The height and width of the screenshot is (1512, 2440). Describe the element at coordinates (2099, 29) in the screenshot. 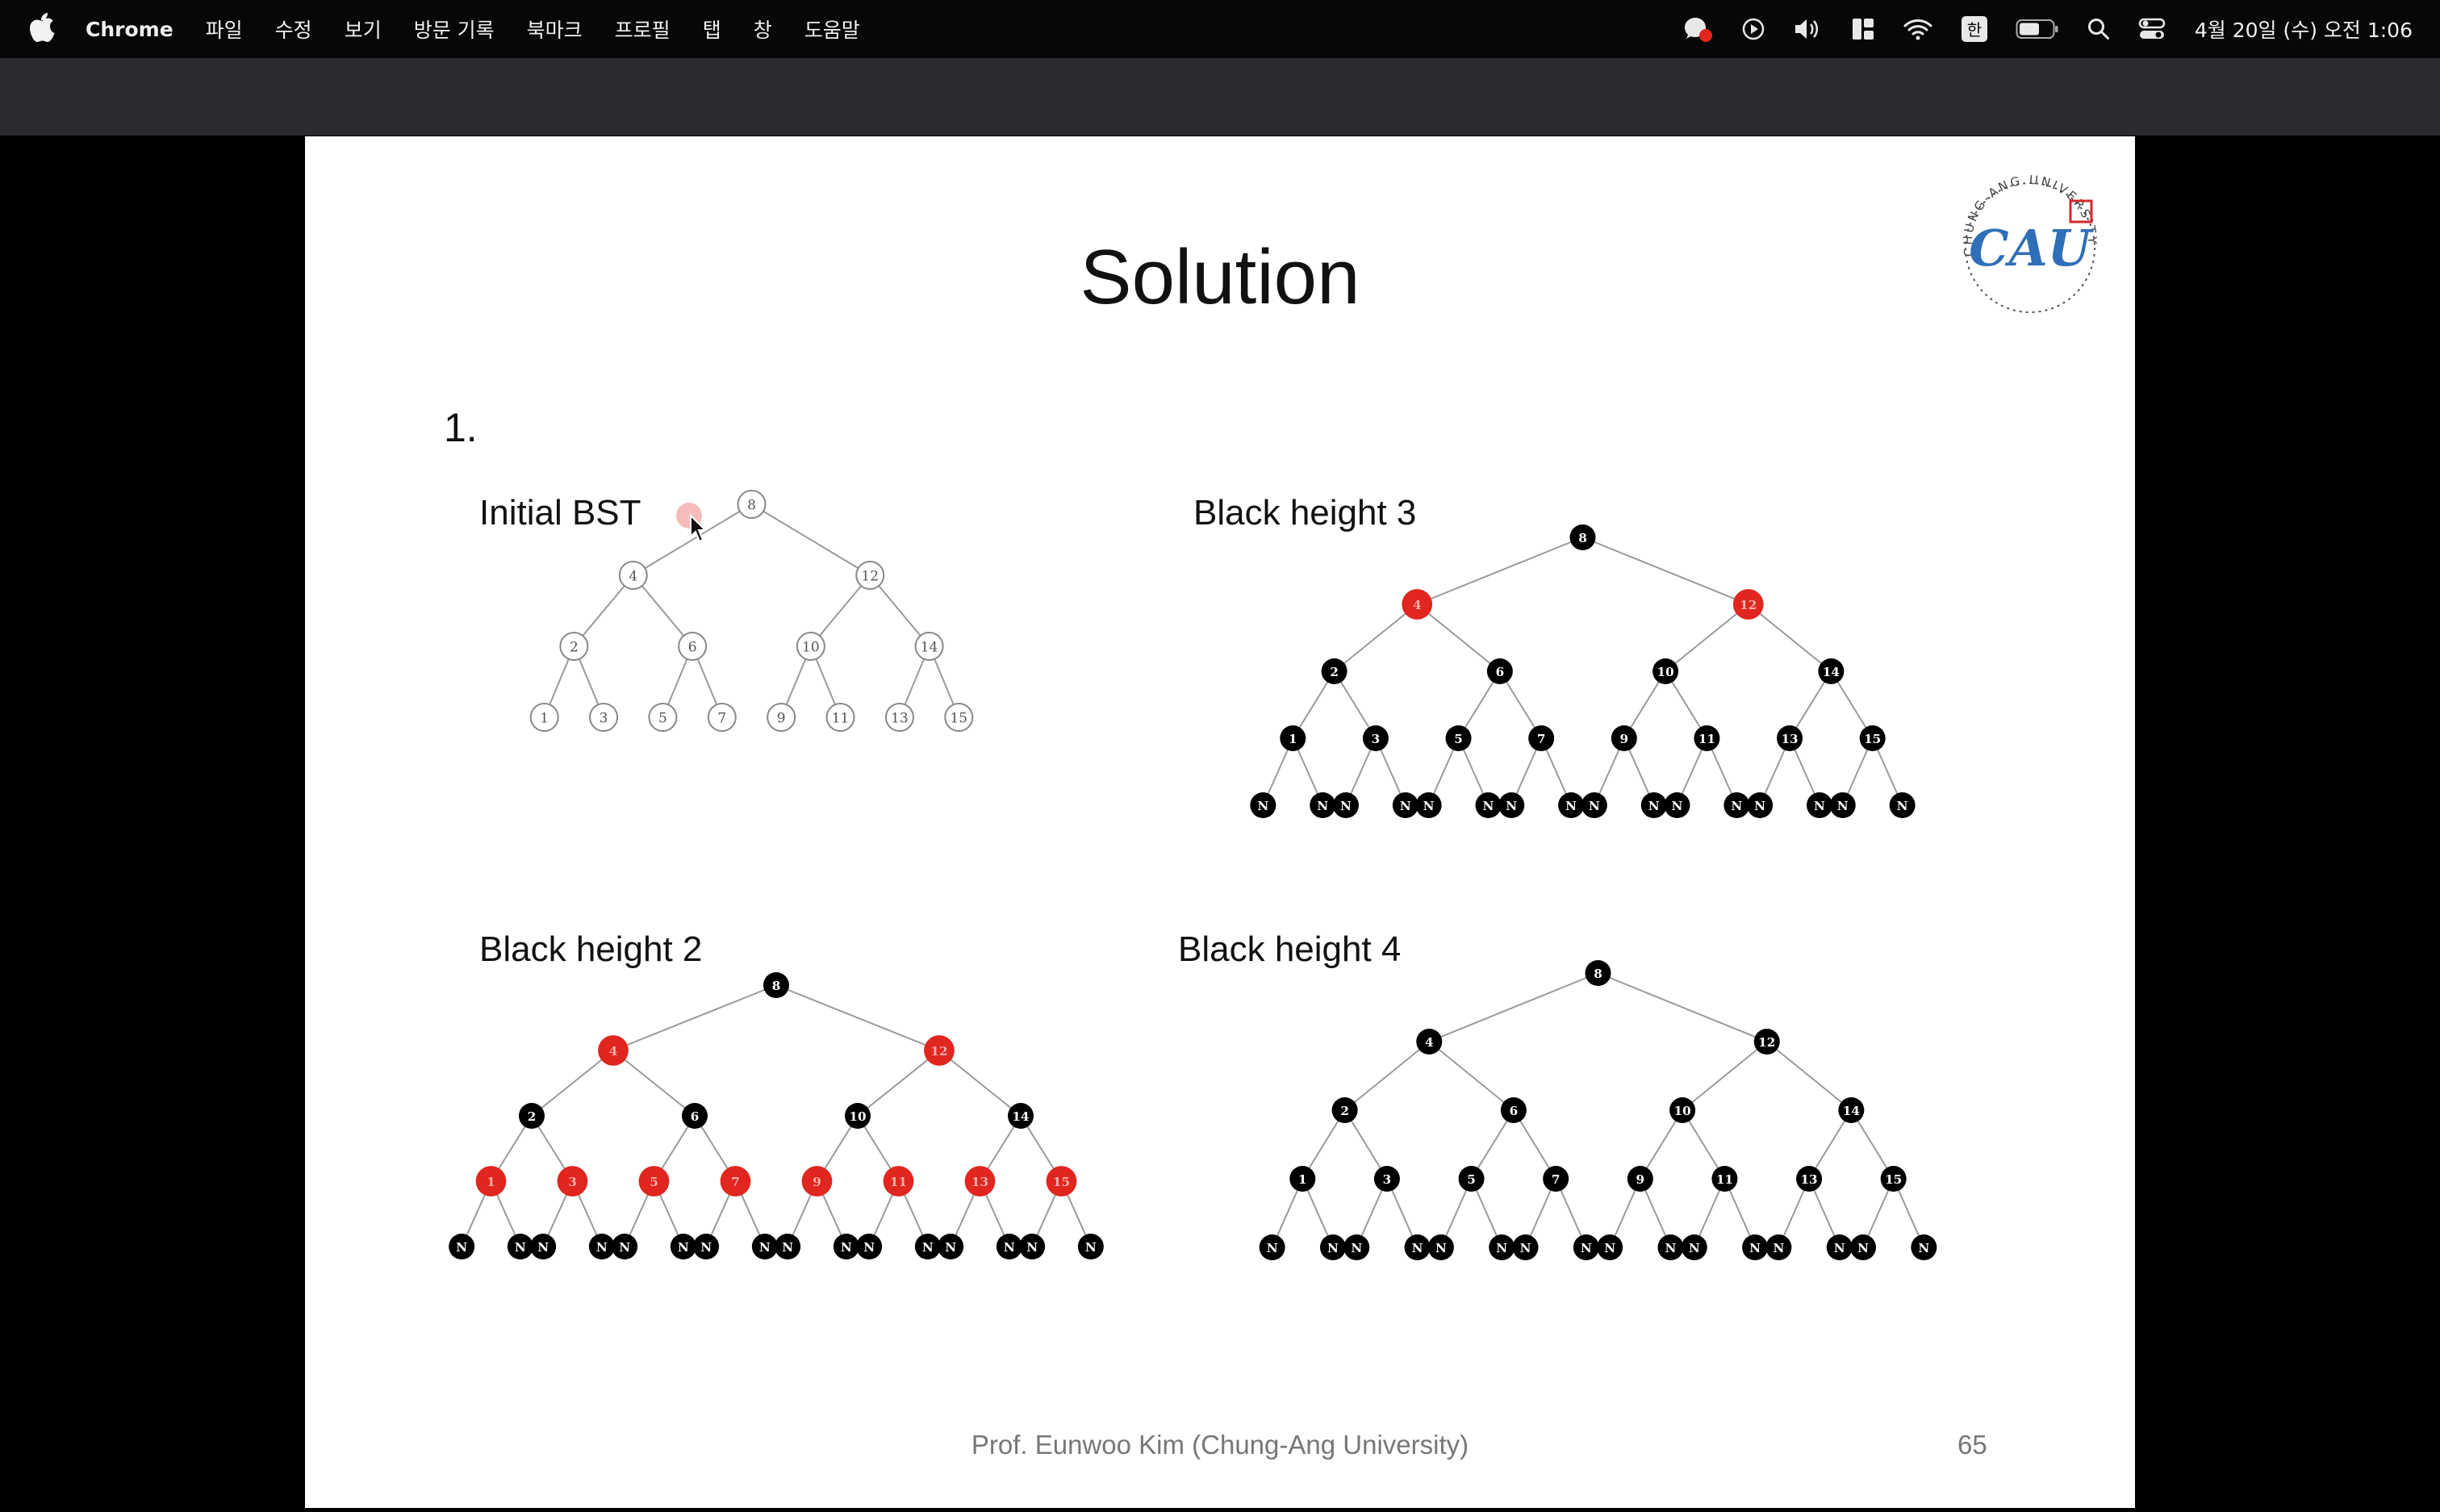

I see `search-icon` at that location.